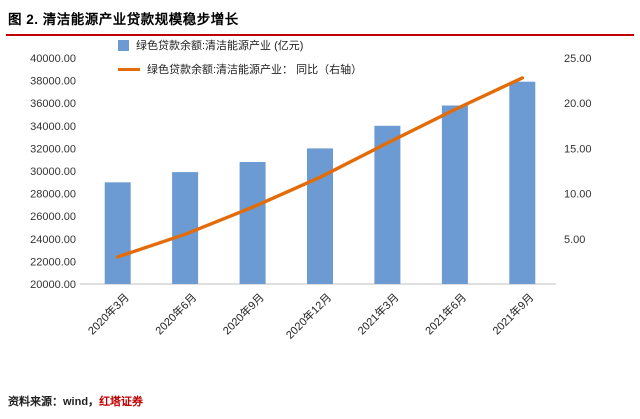 Image resolution: width=640 pixels, height=419 pixels. What do you see at coordinates (308, 315) in the screenshot?
I see `x-axis-label: 2020年12月` at bounding box center [308, 315].